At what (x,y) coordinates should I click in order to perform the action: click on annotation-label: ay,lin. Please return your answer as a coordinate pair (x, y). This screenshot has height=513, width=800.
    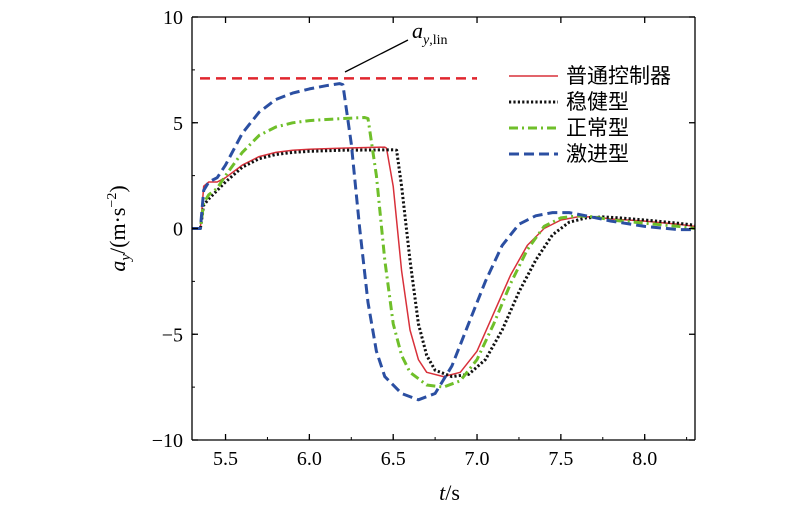
    Looking at the image, I should click on (430, 33).